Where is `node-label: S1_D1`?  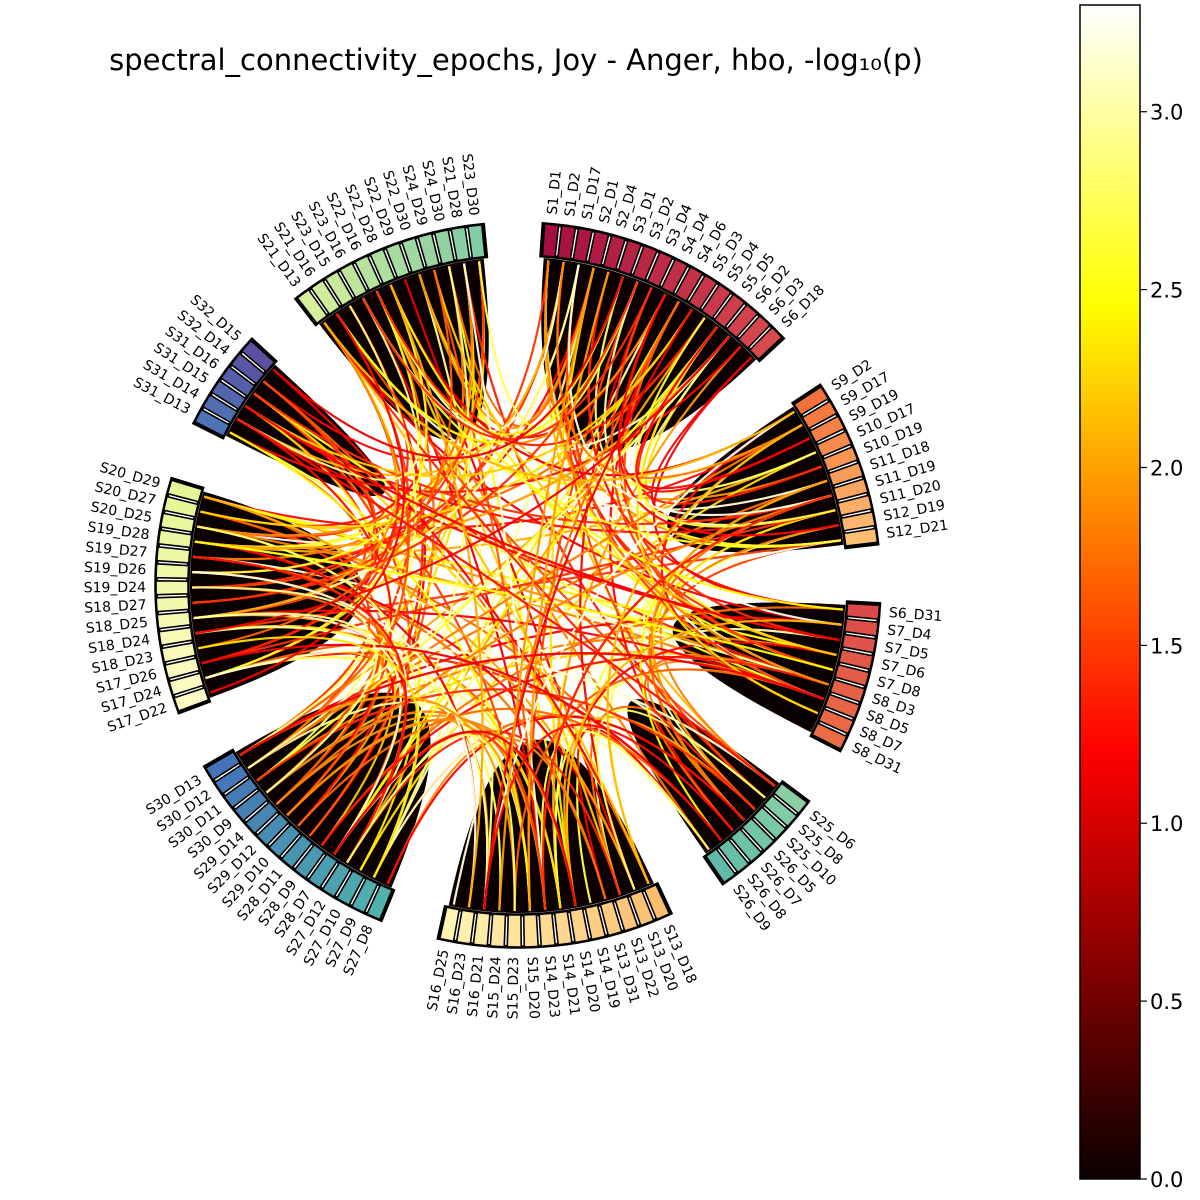
node-label: S1_D1 is located at coordinates (555, 193).